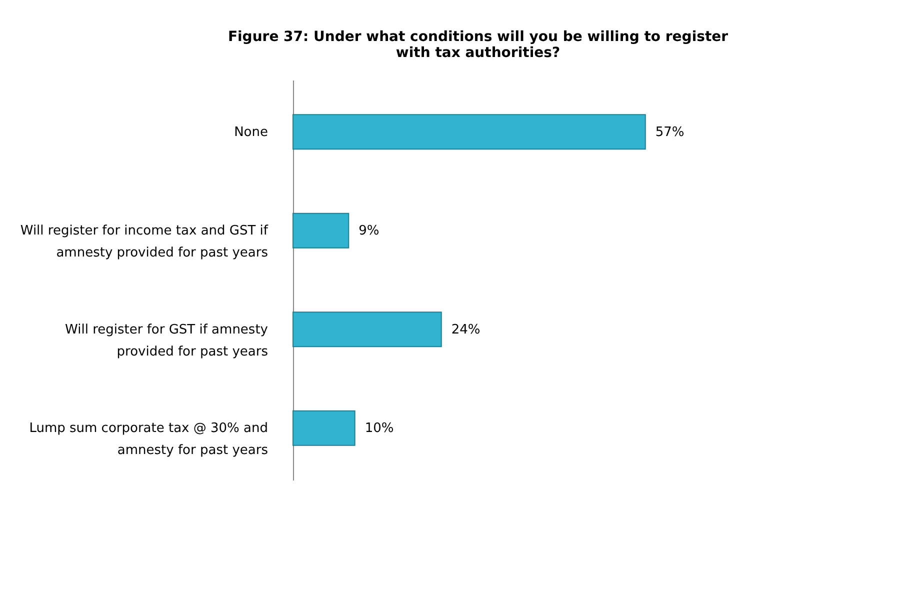  I want to click on chart-title: Figure 37: Under what conditions will you be willing to register with tax authorities?, so click(478, 45).